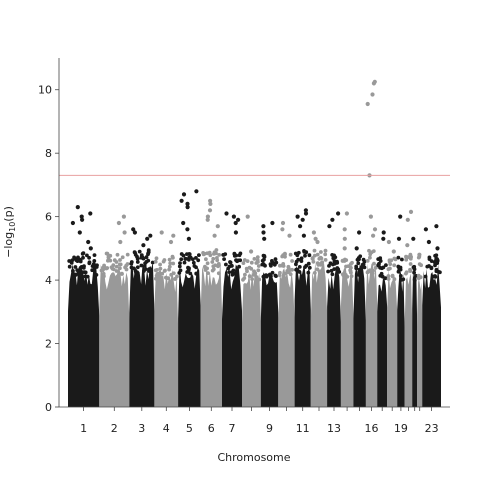  What do you see at coordinates (371, 334) in the screenshot?
I see `chromosome-16-bulk` at bounding box center [371, 334].